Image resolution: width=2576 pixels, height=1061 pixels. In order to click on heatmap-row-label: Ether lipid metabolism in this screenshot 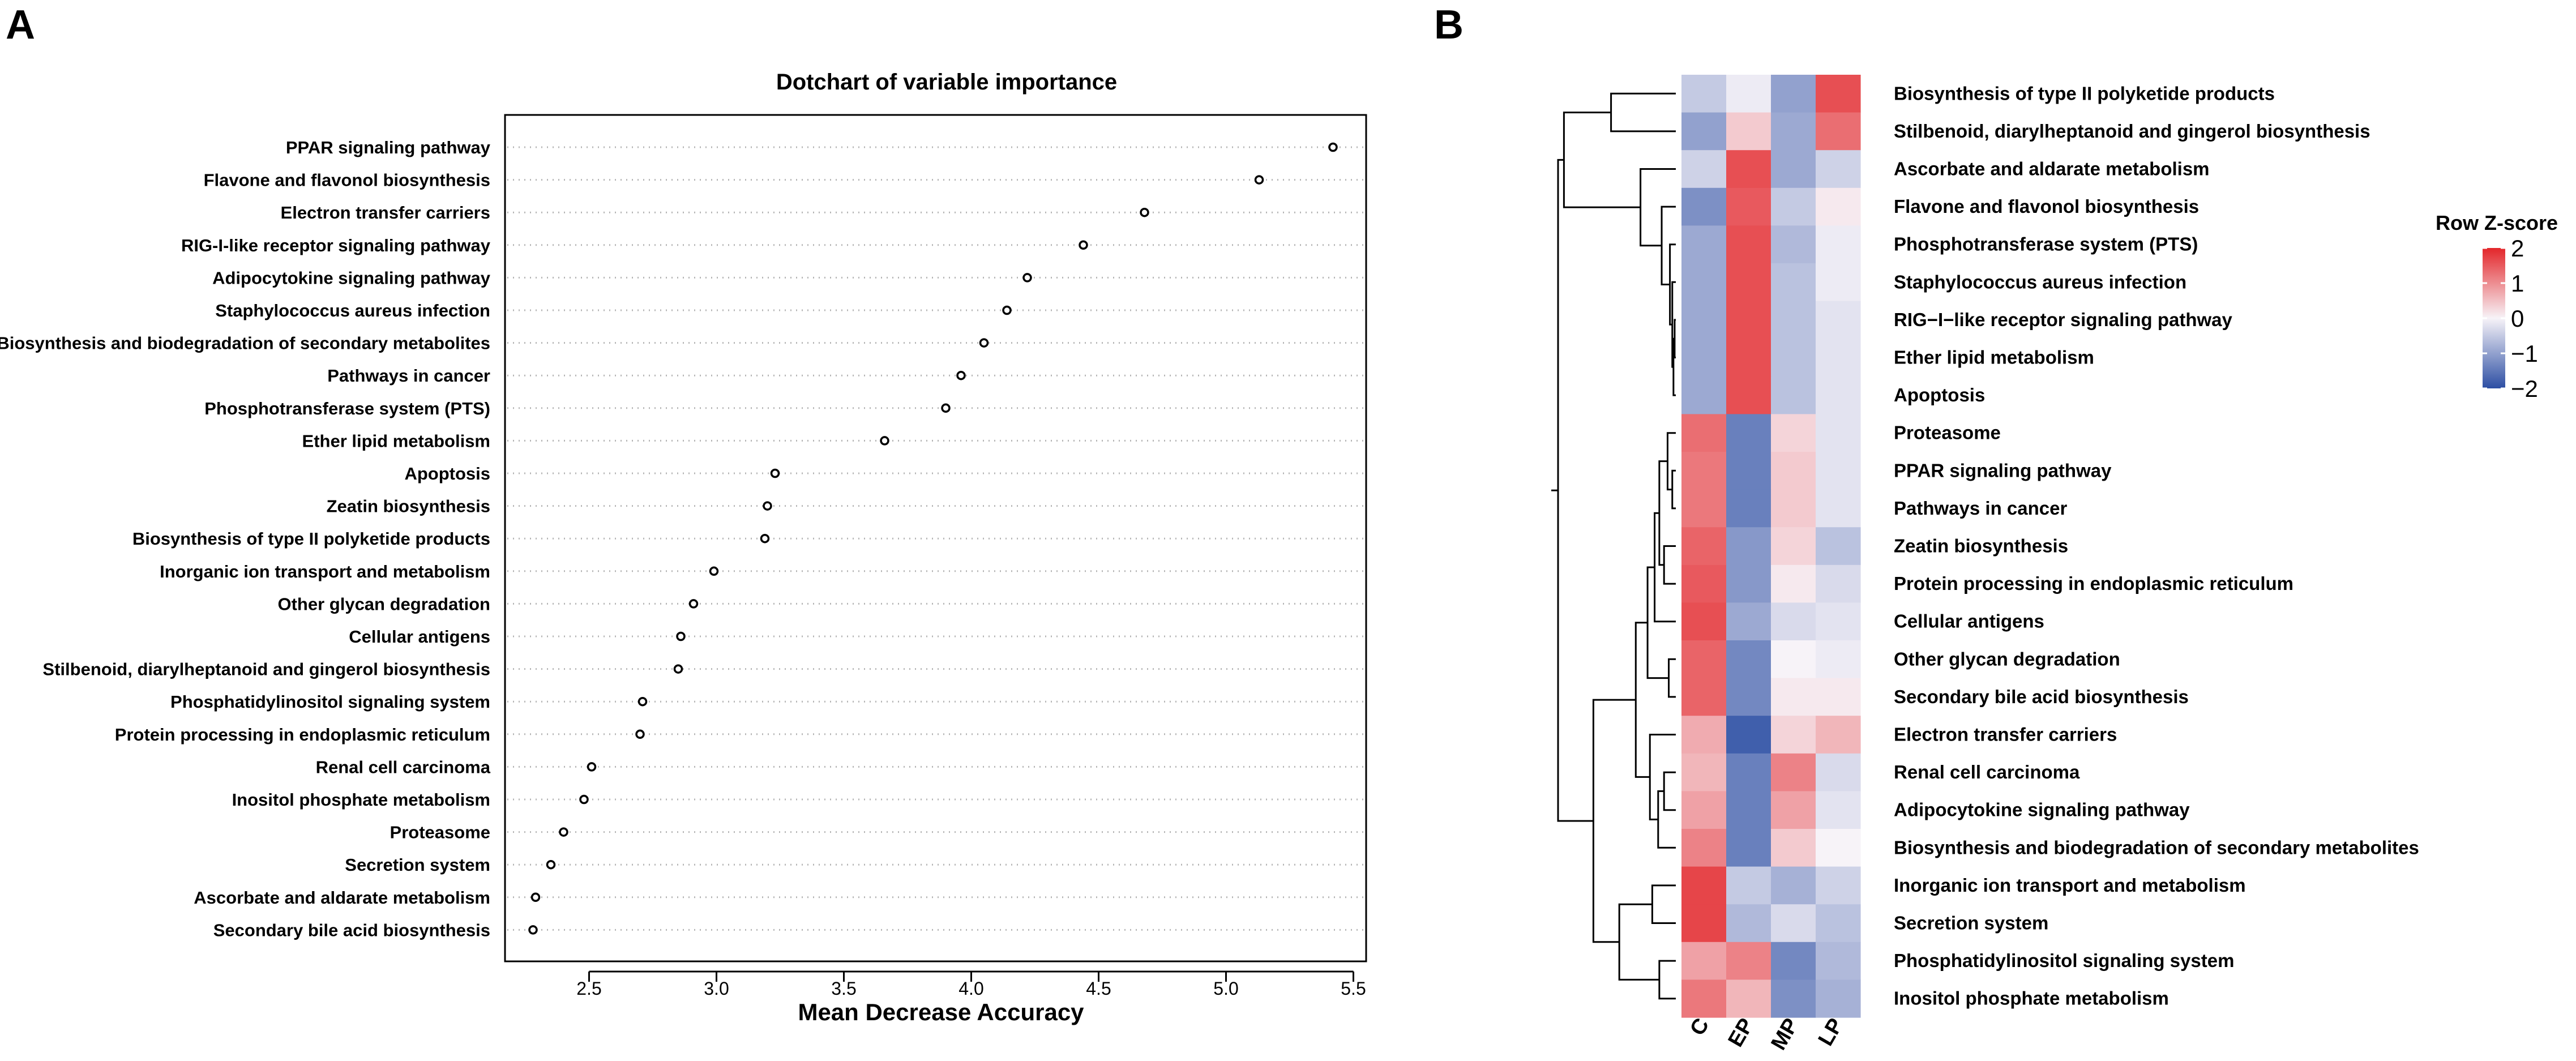, I will do `click(1994, 357)`.